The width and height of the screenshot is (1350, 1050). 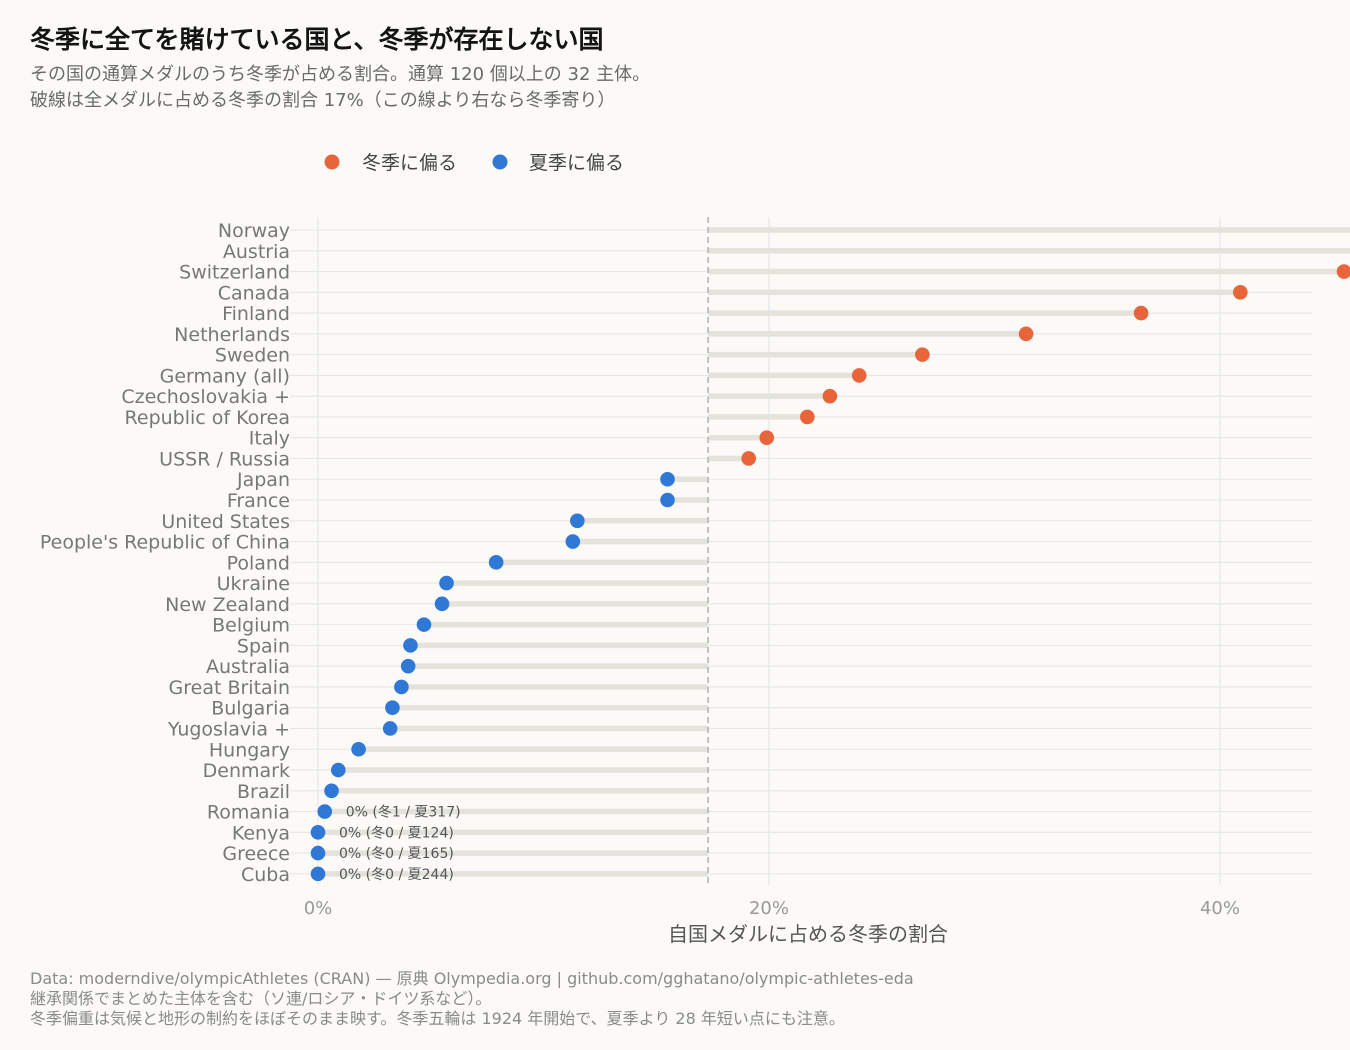 What do you see at coordinates (205, 397) in the screenshot?
I see `category-label: Czechoslovakia +` at bounding box center [205, 397].